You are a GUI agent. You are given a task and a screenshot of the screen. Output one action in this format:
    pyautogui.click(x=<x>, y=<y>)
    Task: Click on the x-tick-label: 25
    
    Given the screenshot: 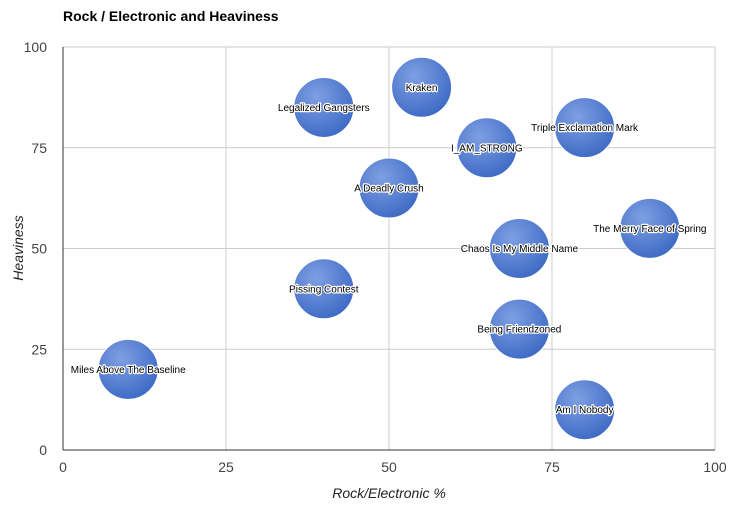 What is the action you would take?
    pyautogui.click(x=226, y=467)
    